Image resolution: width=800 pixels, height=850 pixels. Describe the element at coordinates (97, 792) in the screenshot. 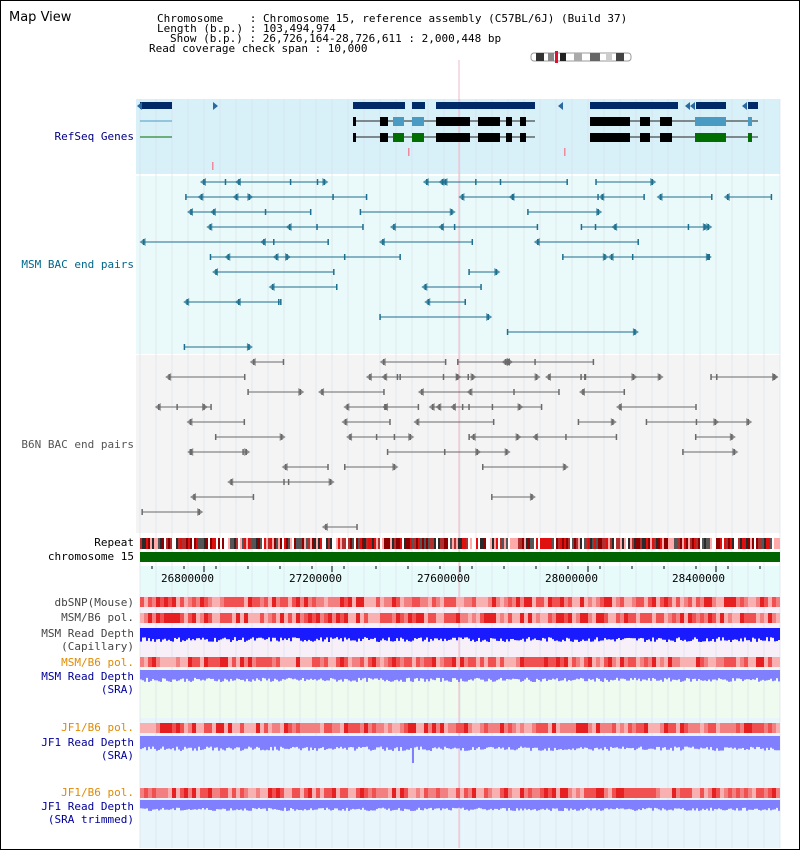

I see `jf1-b6-pol-trimmed-label: JF1/B6 pol.` at that location.